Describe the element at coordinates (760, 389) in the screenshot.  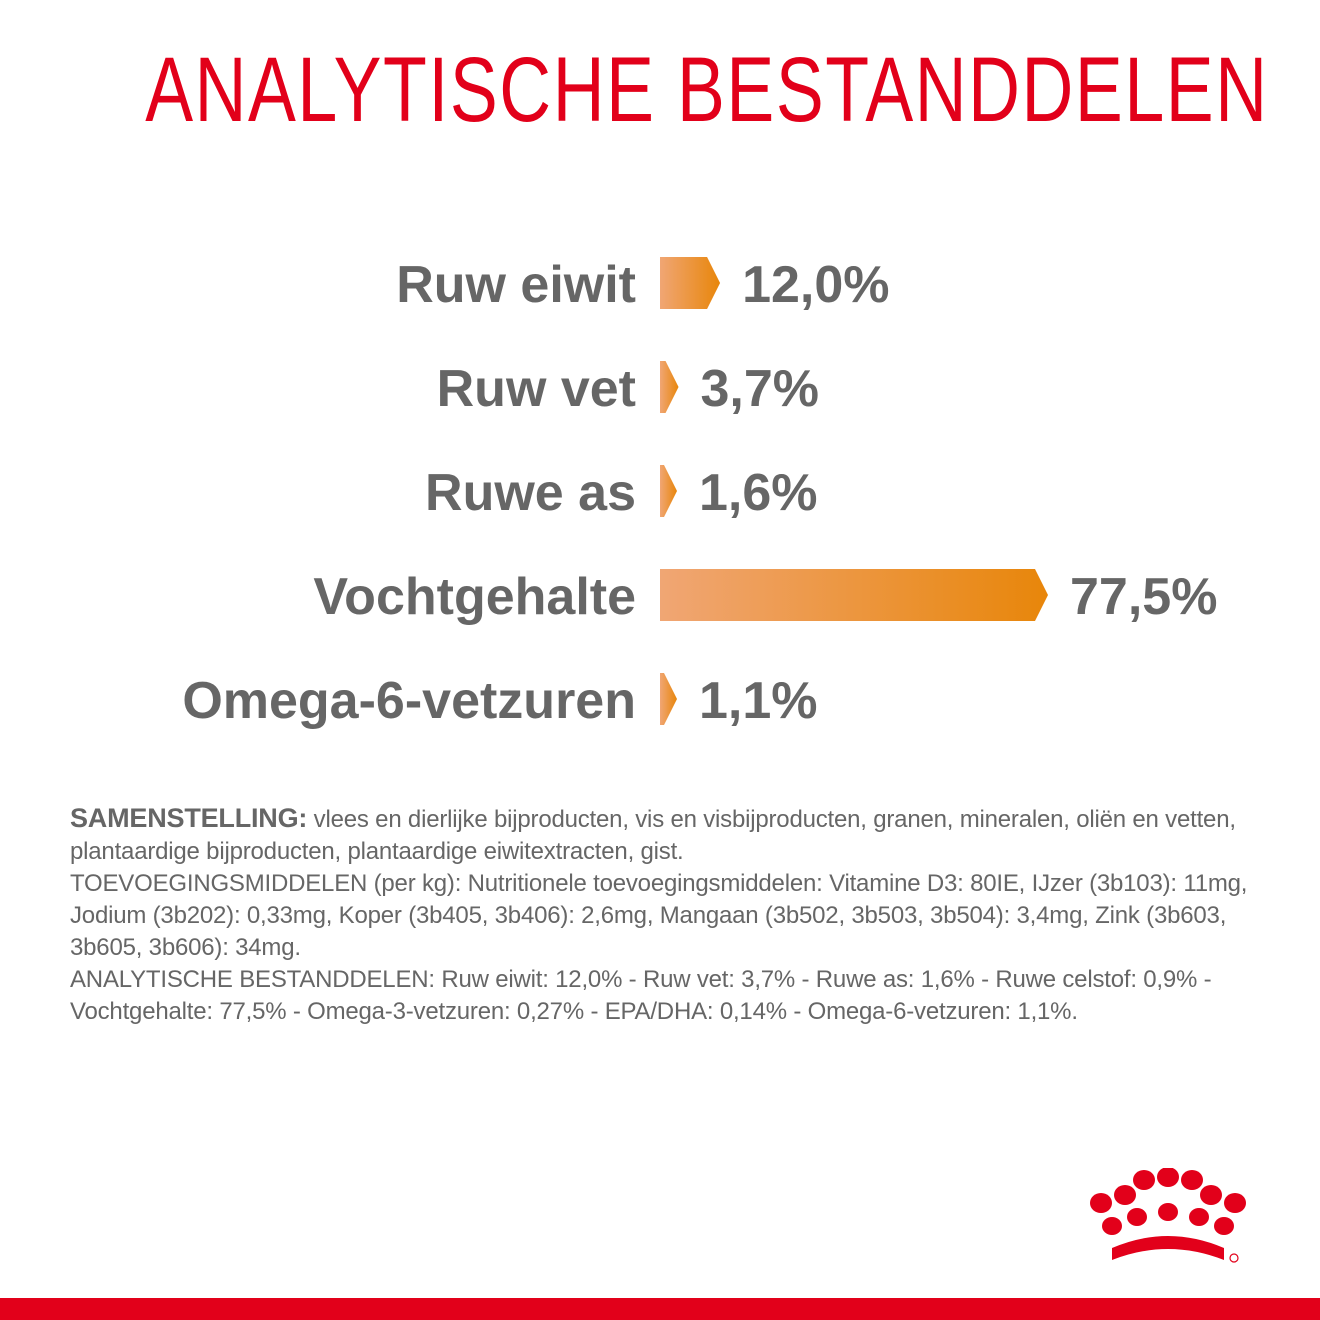
I see `bar-value-label: 3,7%` at that location.